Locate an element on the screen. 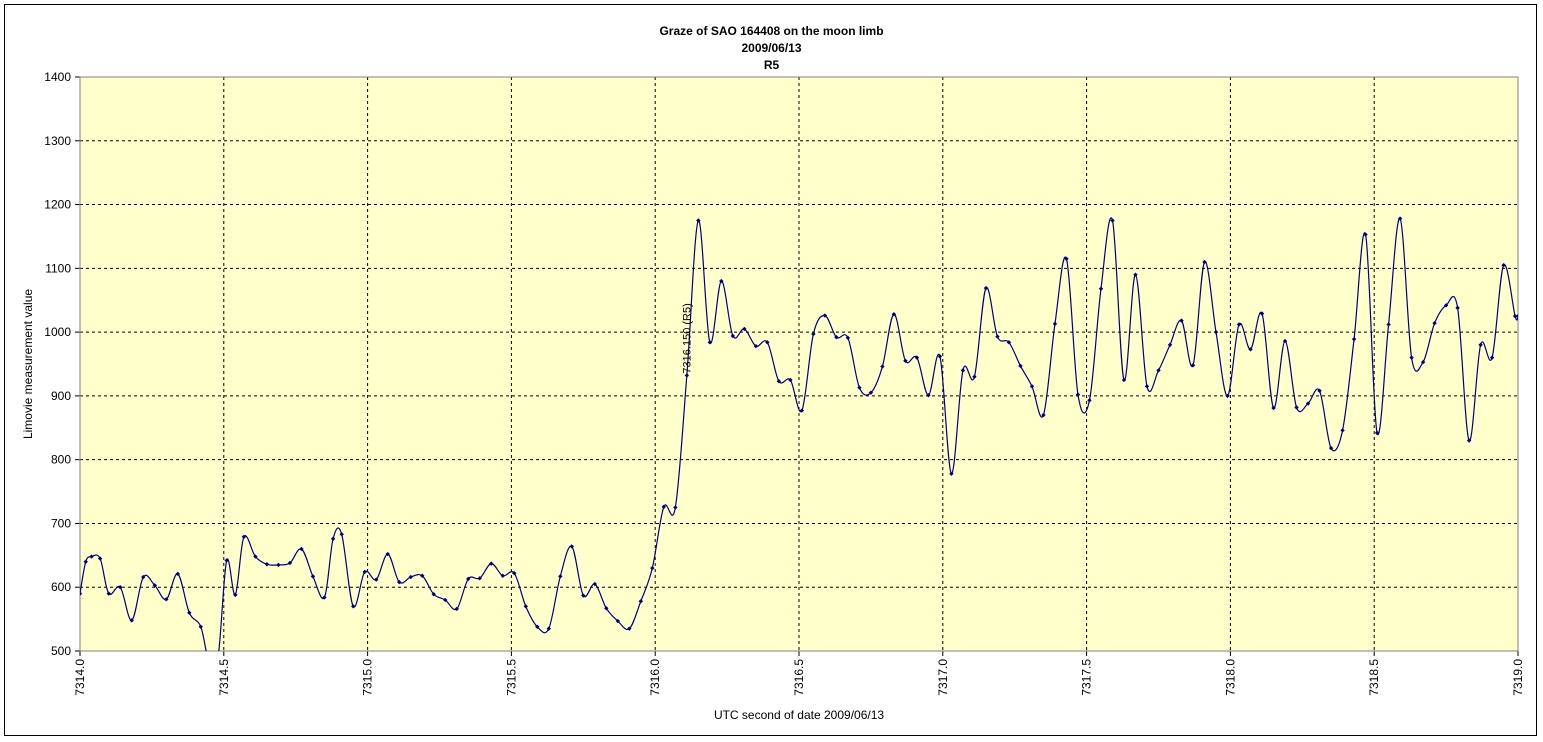 The height and width of the screenshot is (742, 1543). chart-subtitle: R5 is located at coordinates (771, 65).